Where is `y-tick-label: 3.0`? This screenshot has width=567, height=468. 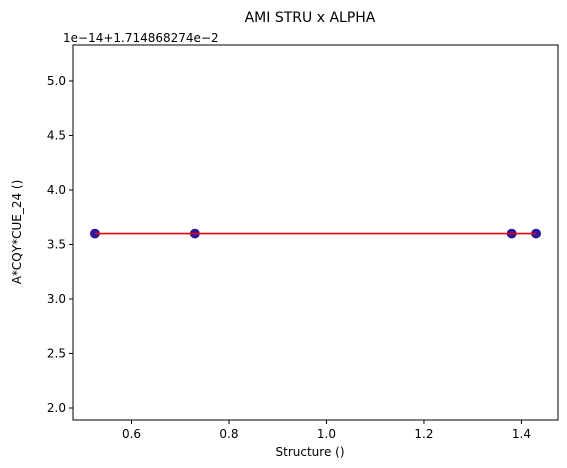 y-tick-label: 3.0 is located at coordinates (56, 299).